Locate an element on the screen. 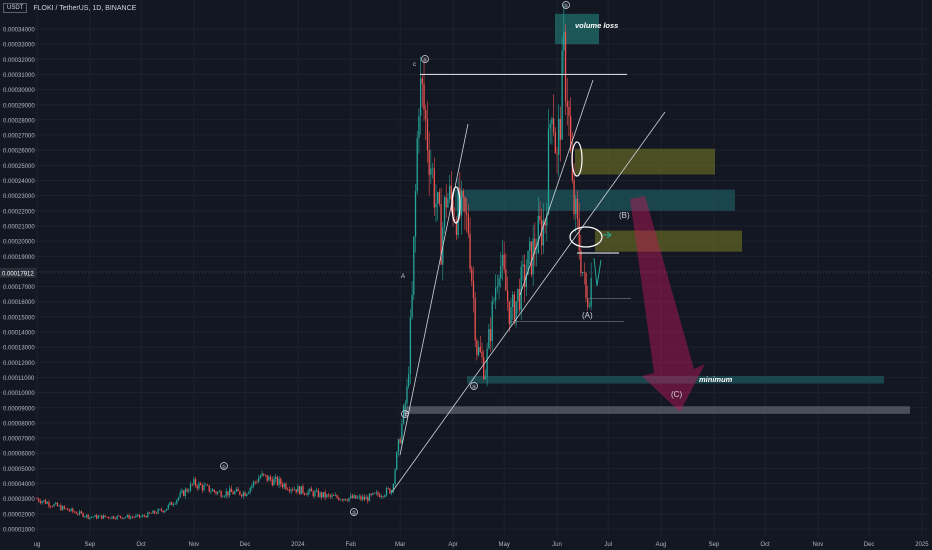 The width and height of the screenshot is (932, 550). price-tick-label: 0.00011000 is located at coordinates (19, 379).